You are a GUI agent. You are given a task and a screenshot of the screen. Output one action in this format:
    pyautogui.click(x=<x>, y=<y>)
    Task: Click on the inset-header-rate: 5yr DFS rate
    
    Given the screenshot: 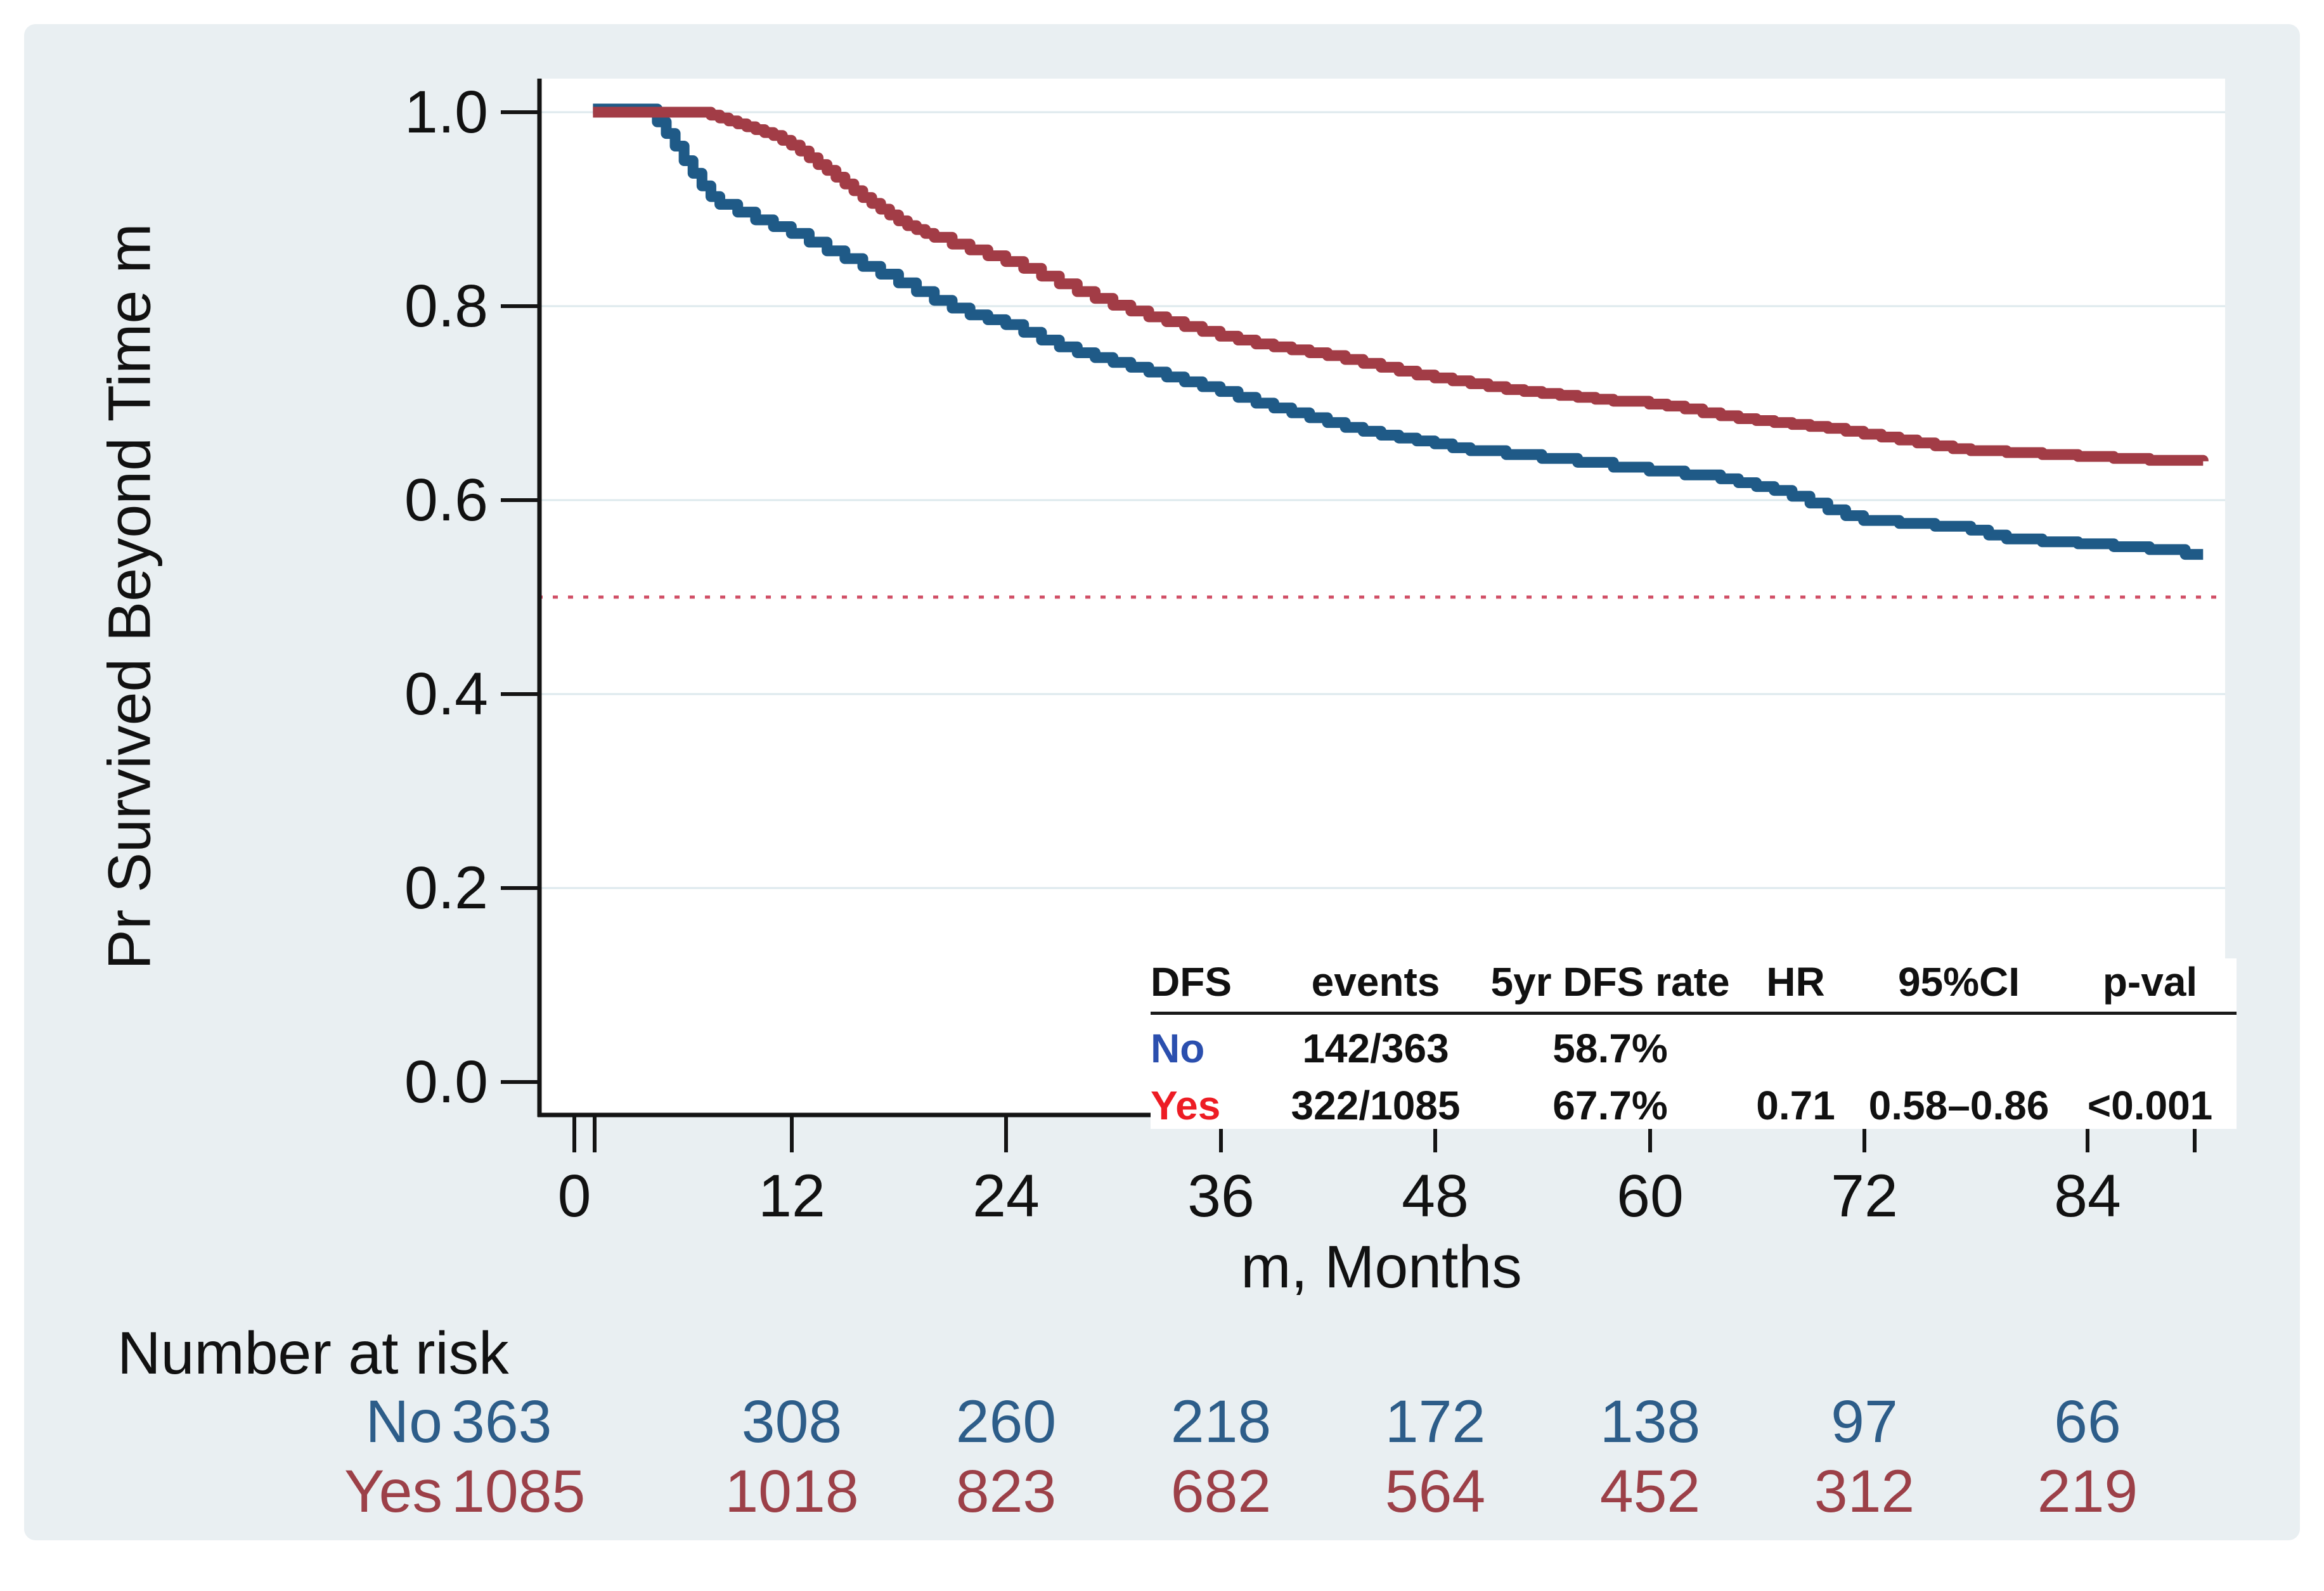 What is the action you would take?
    pyautogui.click(x=1610, y=982)
    